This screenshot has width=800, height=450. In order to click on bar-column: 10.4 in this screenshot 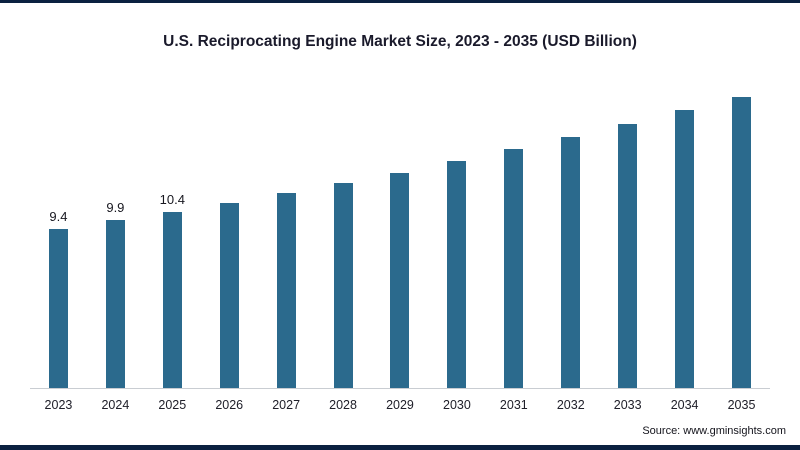, I will do `click(172, 235)`.